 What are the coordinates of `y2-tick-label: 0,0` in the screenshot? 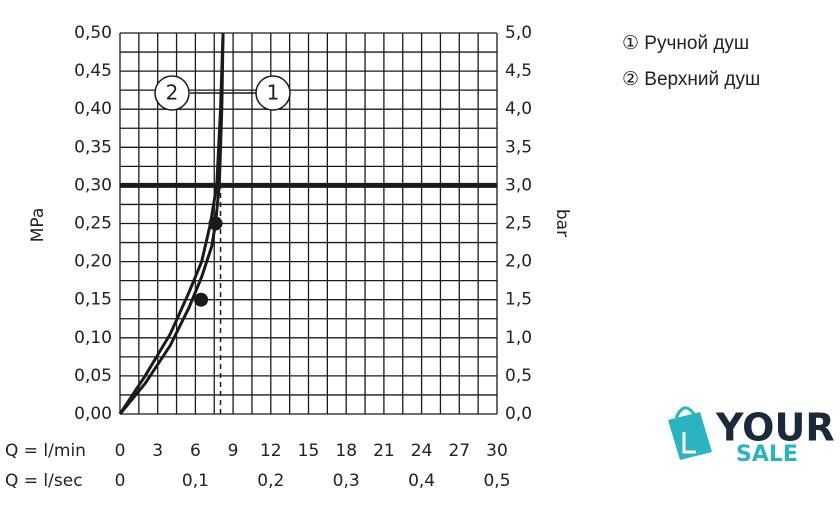 It's located at (518, 414).